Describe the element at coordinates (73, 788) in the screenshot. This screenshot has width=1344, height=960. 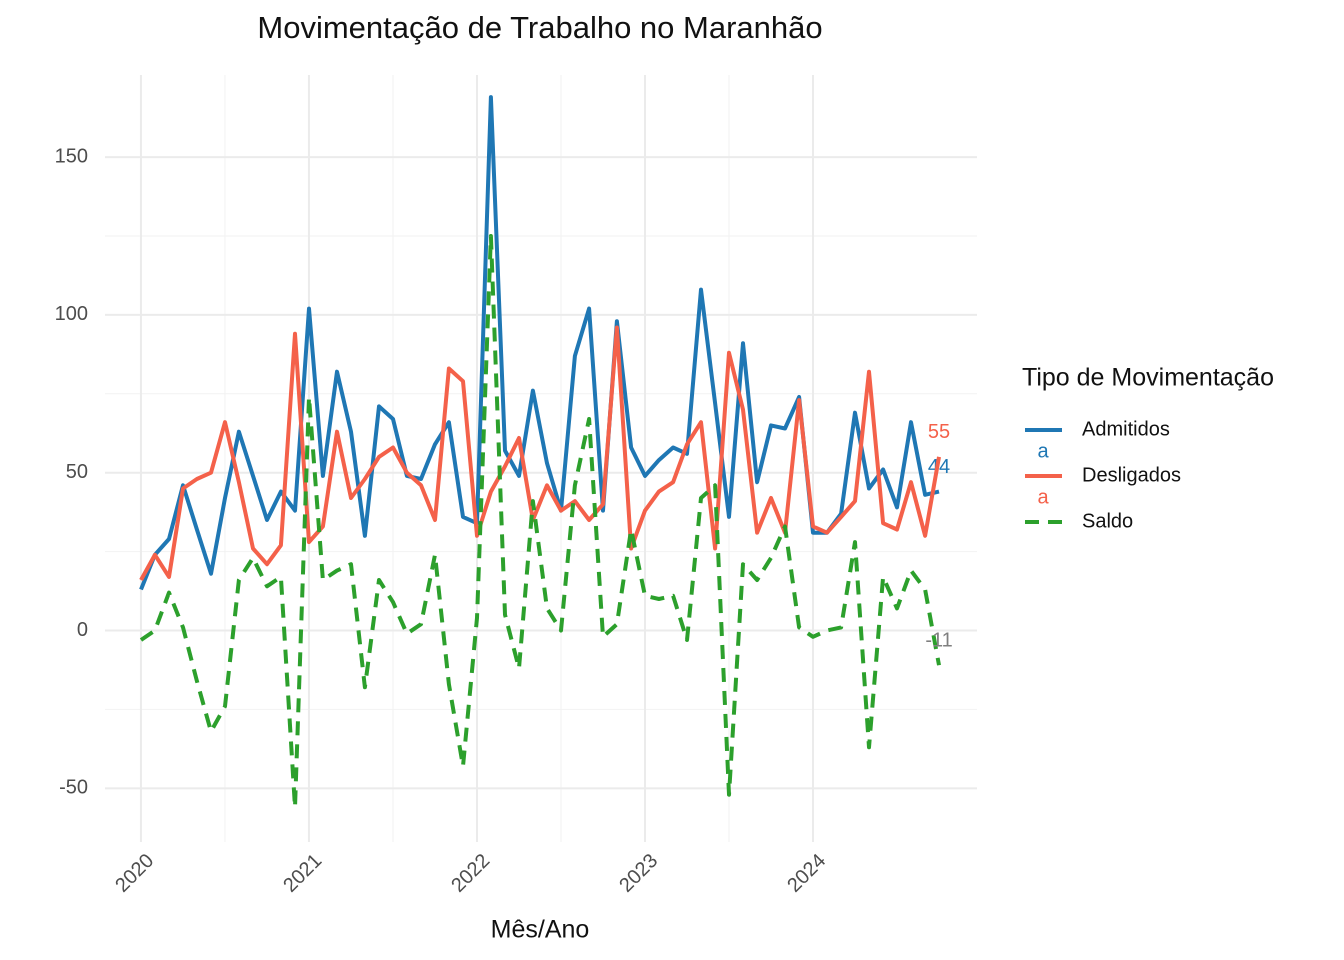
I see `y-tick-label: -50` at that location.